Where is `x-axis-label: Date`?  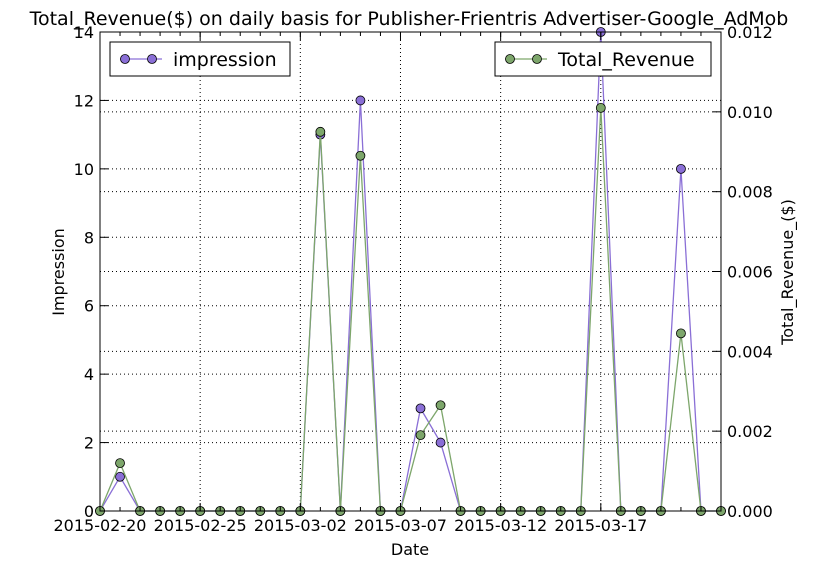
x-axis-label: Date is located at coordinates (410, 549).